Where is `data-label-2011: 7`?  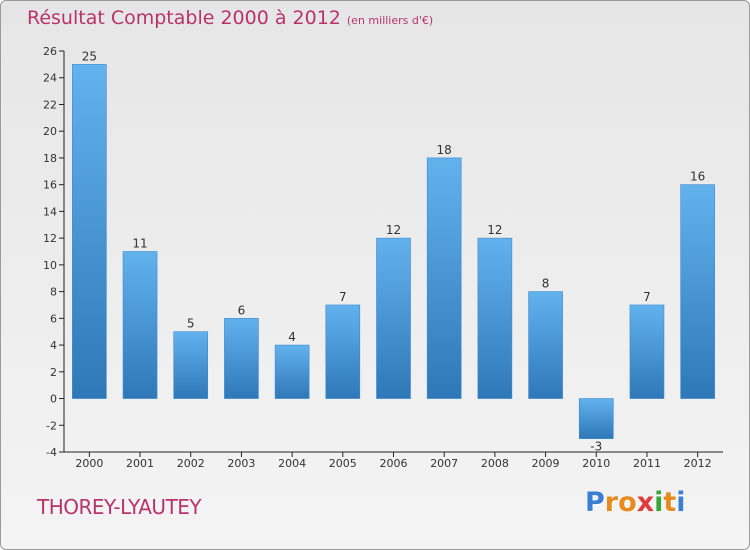 data-label-2011: 7 is located at coordinates (647, 297).